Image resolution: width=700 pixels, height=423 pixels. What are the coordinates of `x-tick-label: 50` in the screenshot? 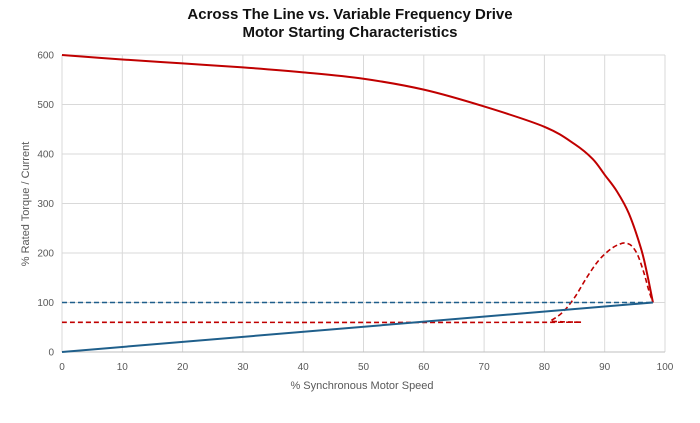 It's located at (364, 367).